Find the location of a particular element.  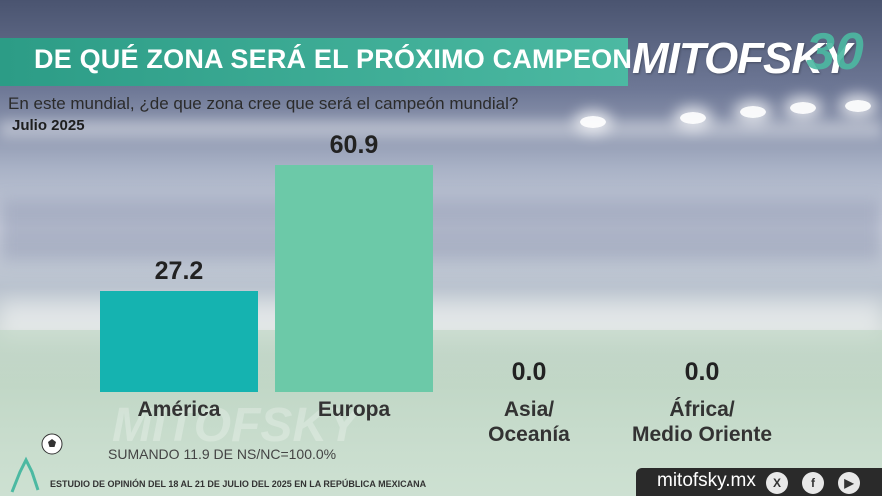

title-band is located at coordinates (314, 62).